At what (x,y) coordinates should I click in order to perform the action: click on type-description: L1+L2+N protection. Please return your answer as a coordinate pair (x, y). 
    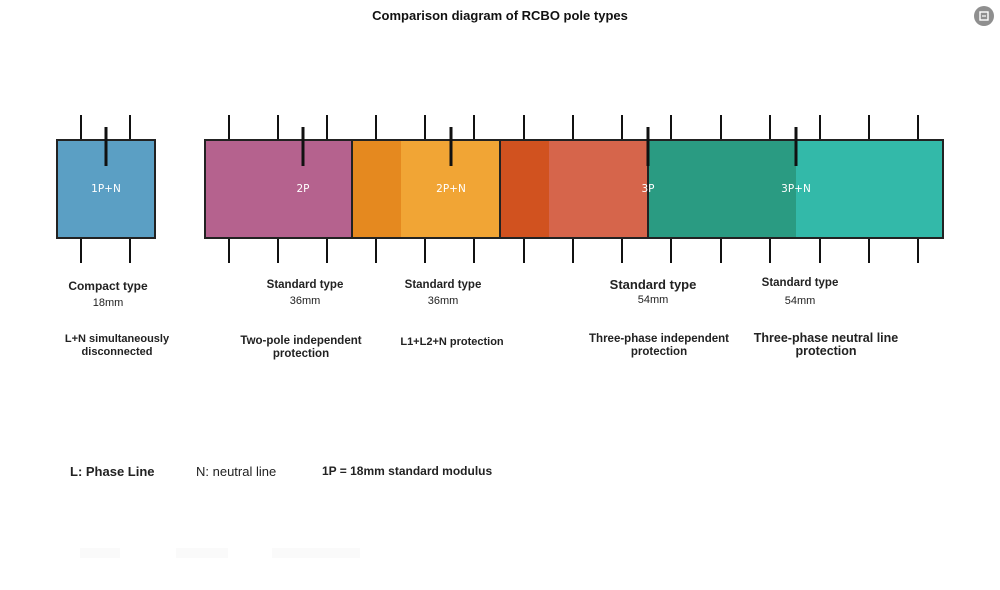
    Looking at the image, I should click on (452, 342).